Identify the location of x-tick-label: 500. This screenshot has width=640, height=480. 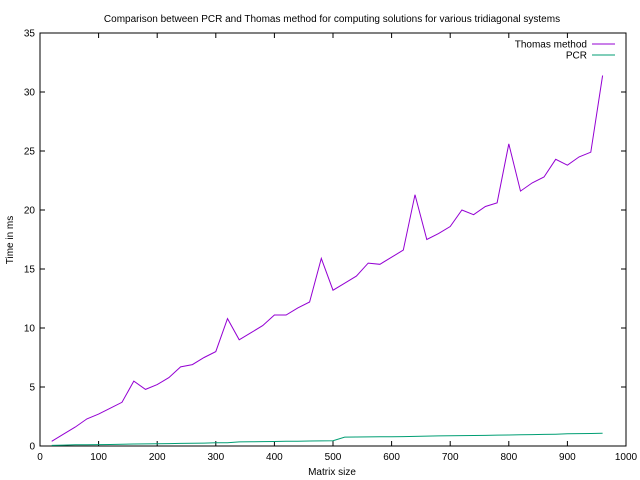
(333, 457).